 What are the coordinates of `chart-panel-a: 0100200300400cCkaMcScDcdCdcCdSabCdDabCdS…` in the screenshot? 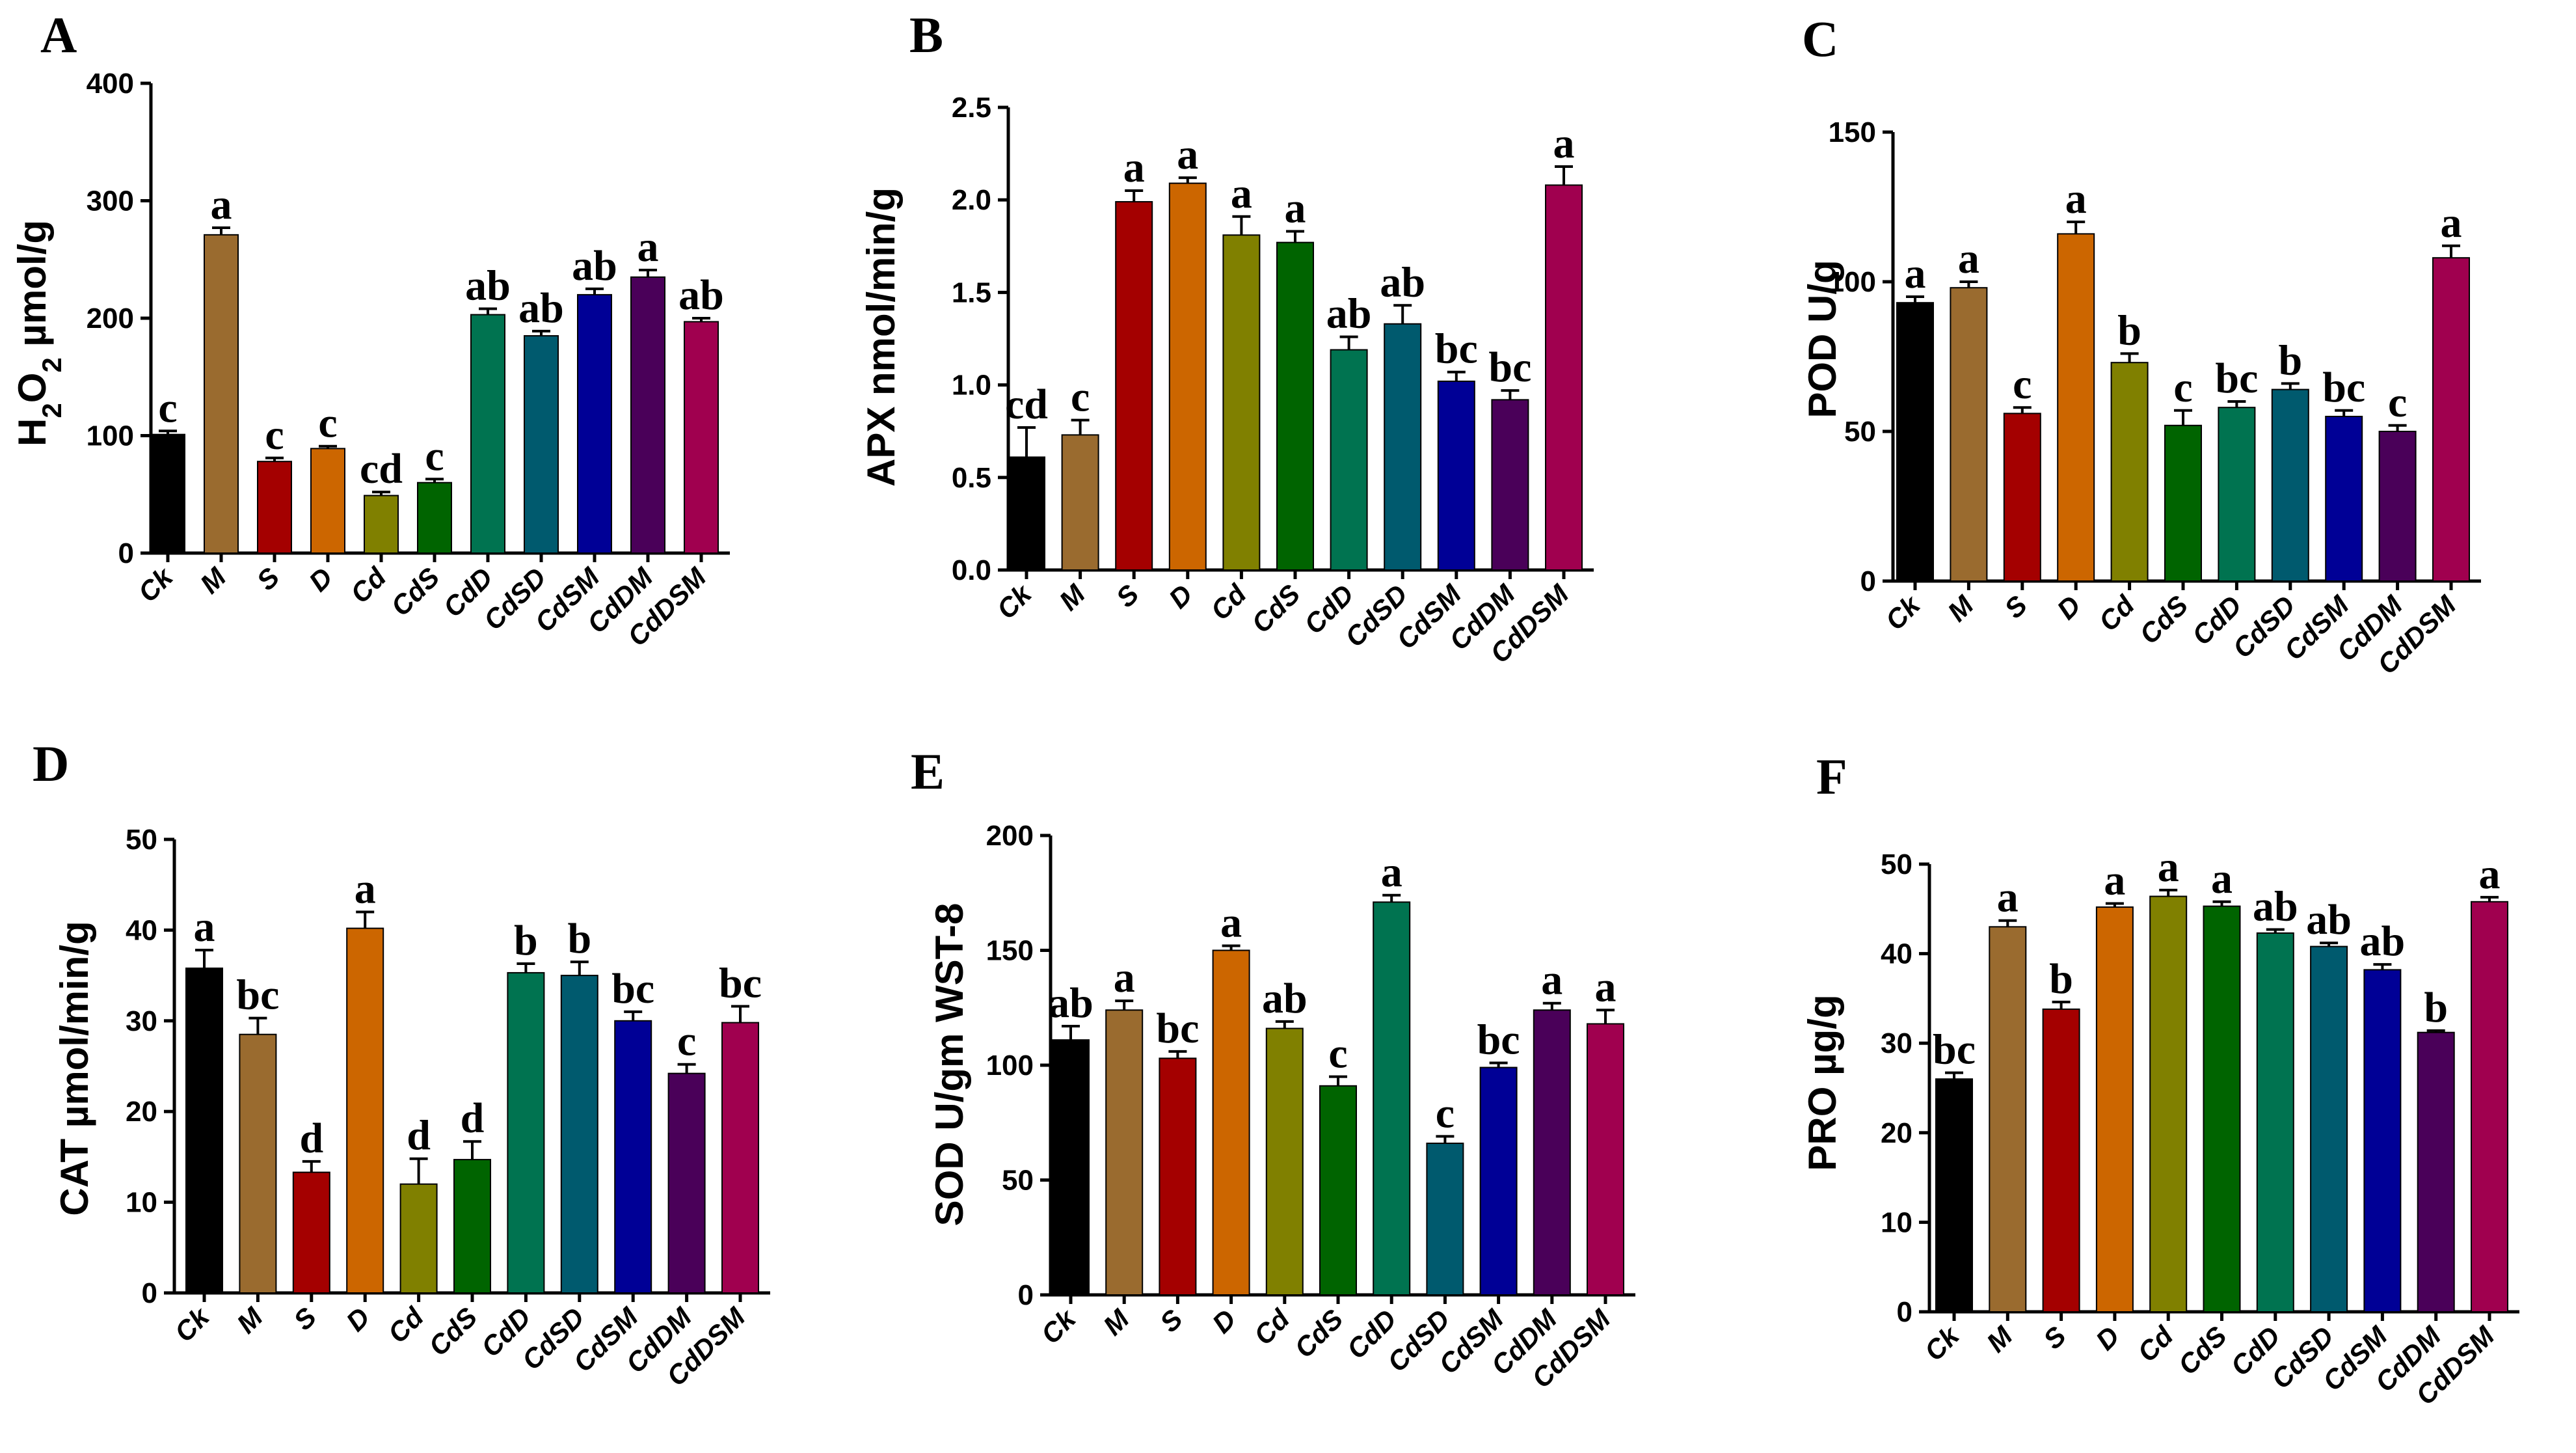 It's located at (408, 360).